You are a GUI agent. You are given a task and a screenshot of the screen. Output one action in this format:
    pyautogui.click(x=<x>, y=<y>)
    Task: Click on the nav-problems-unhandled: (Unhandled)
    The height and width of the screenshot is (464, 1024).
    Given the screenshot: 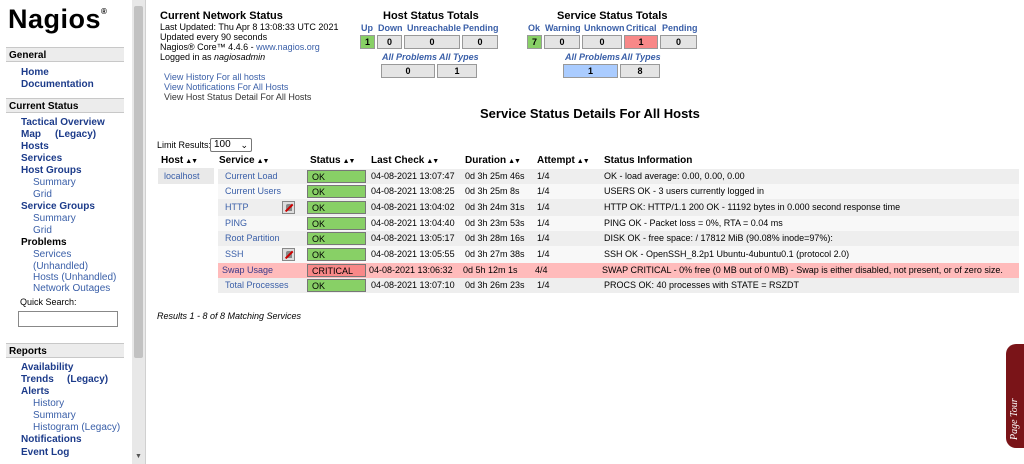 What is the action you would take?
    pyautogui.click(x=61, y=266)
    